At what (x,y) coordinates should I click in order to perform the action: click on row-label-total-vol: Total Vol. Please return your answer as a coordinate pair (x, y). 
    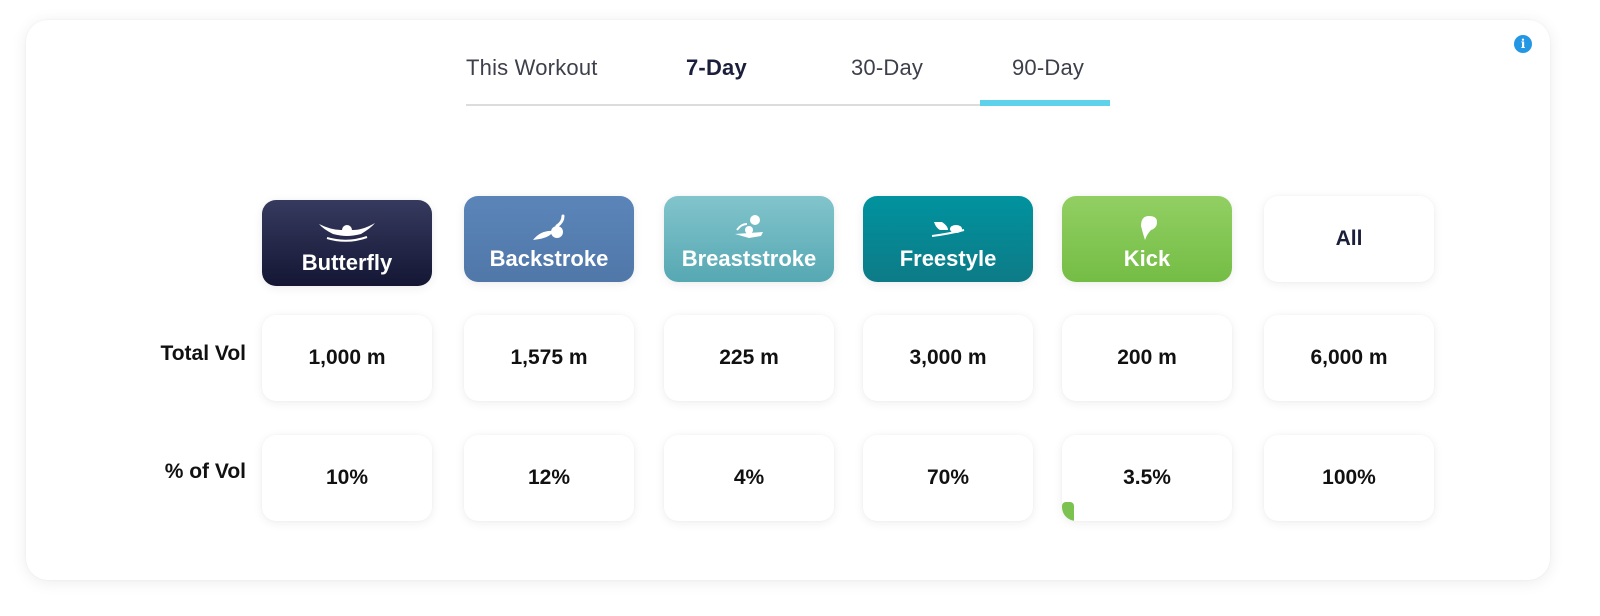
    Looking at the image, I should click on (203, 353).